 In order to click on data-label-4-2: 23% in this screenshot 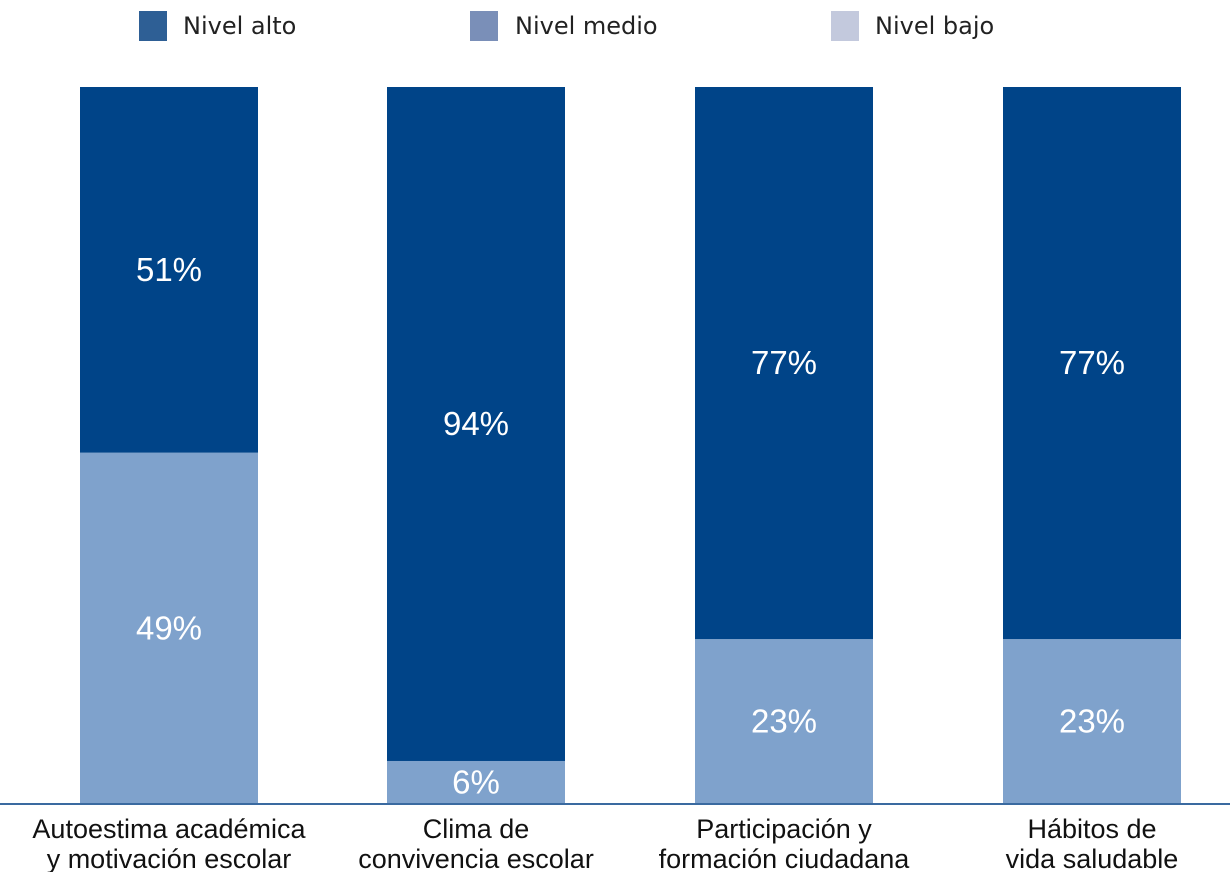, I will do `click(1092, 721)`.